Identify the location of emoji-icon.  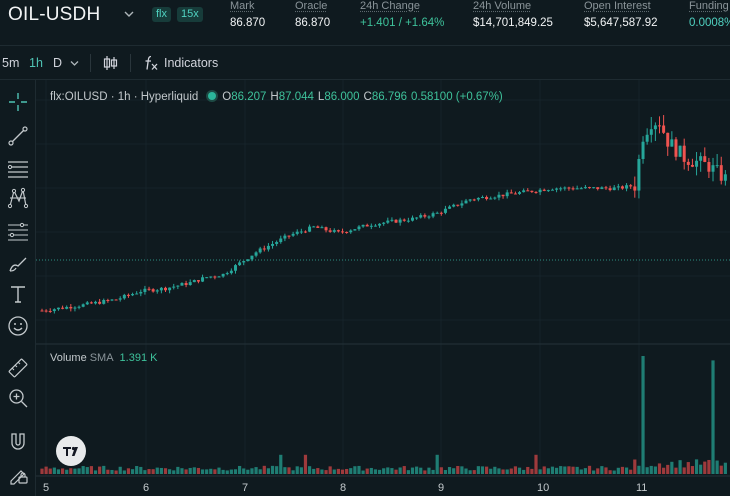
(18, 326).